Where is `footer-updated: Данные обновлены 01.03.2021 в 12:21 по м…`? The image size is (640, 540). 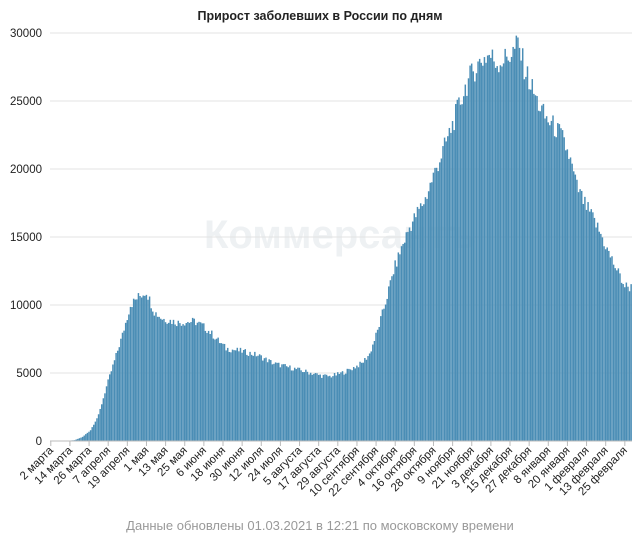 footer-updated: Данные обновлены 01.03.2021 в 12:21 по м… is located at coordinates (320, 525).